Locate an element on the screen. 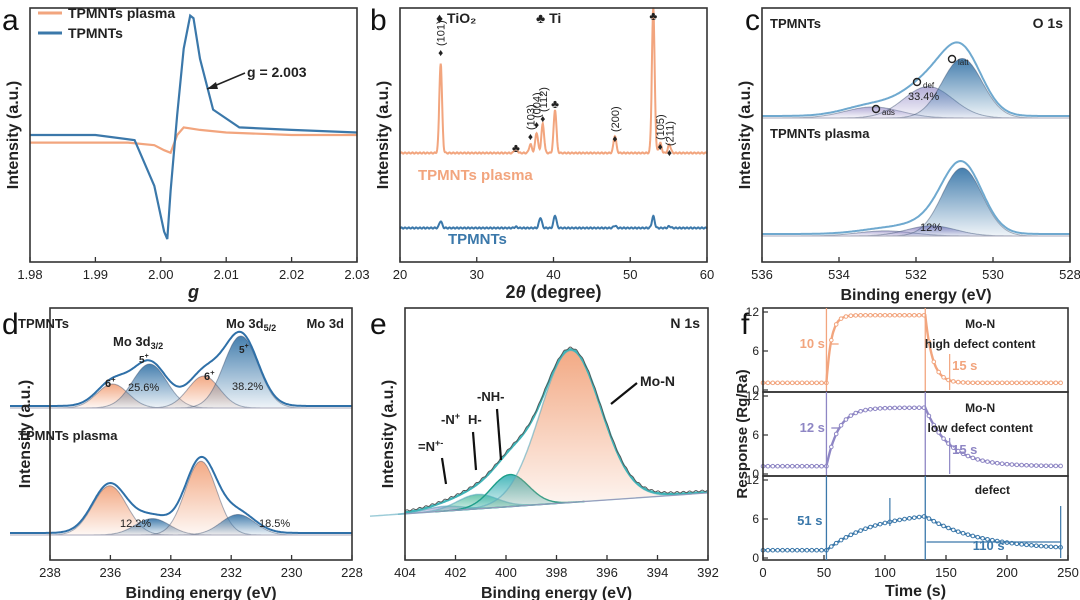  spectrum-name: TPMNTs plasma is located at coordinates (68, 435).